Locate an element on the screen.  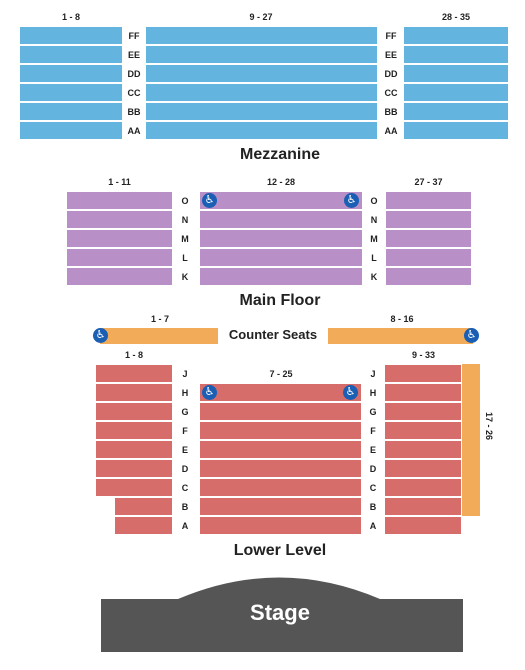
lower-side-section is located at coordinates (471, 440).